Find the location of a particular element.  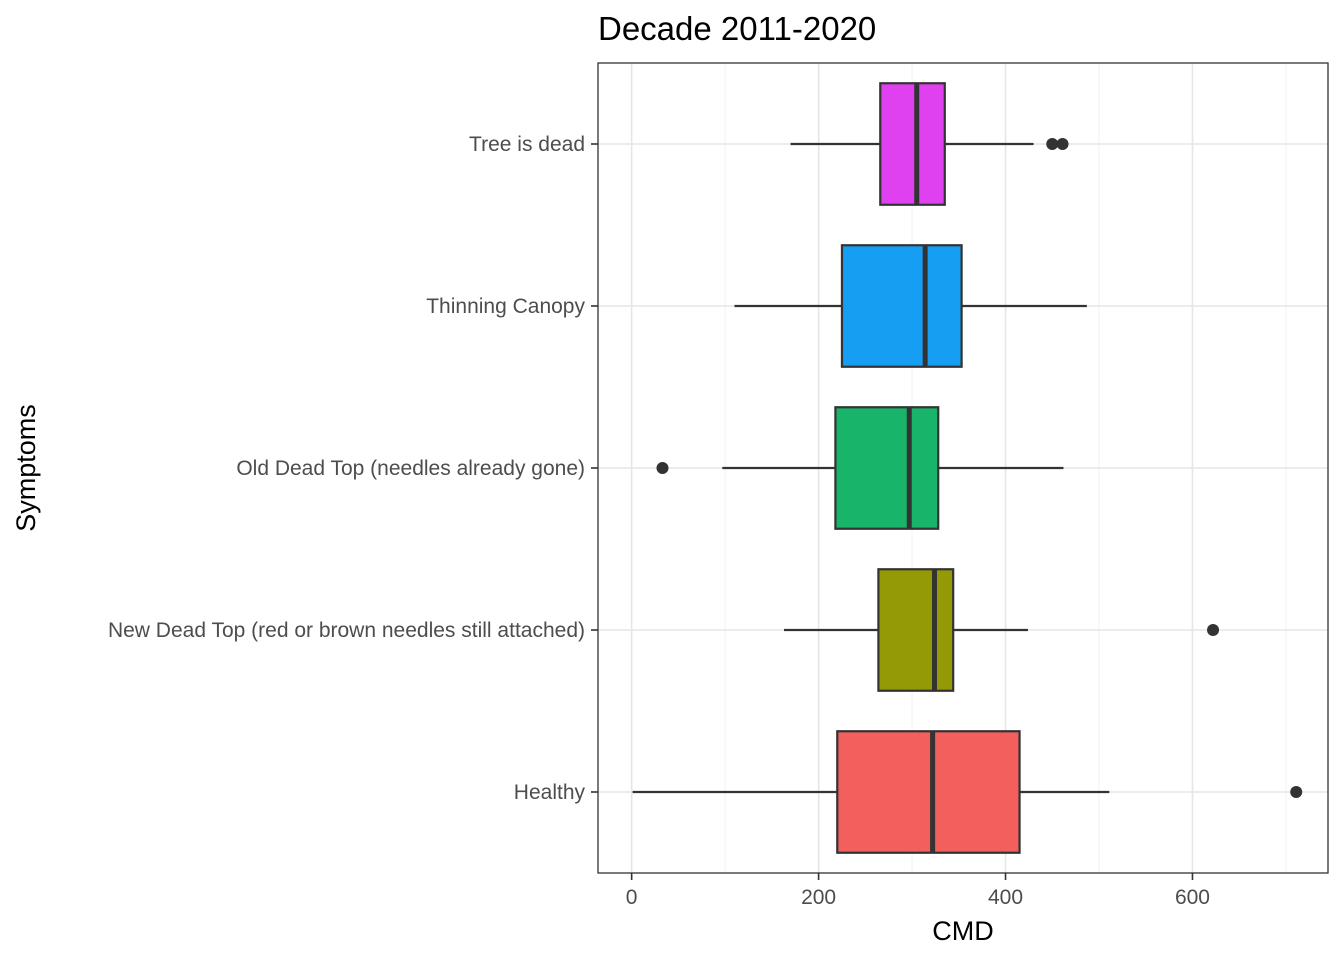

chart-title: Decade 2011-2020 is located at coordinates (737, 28).